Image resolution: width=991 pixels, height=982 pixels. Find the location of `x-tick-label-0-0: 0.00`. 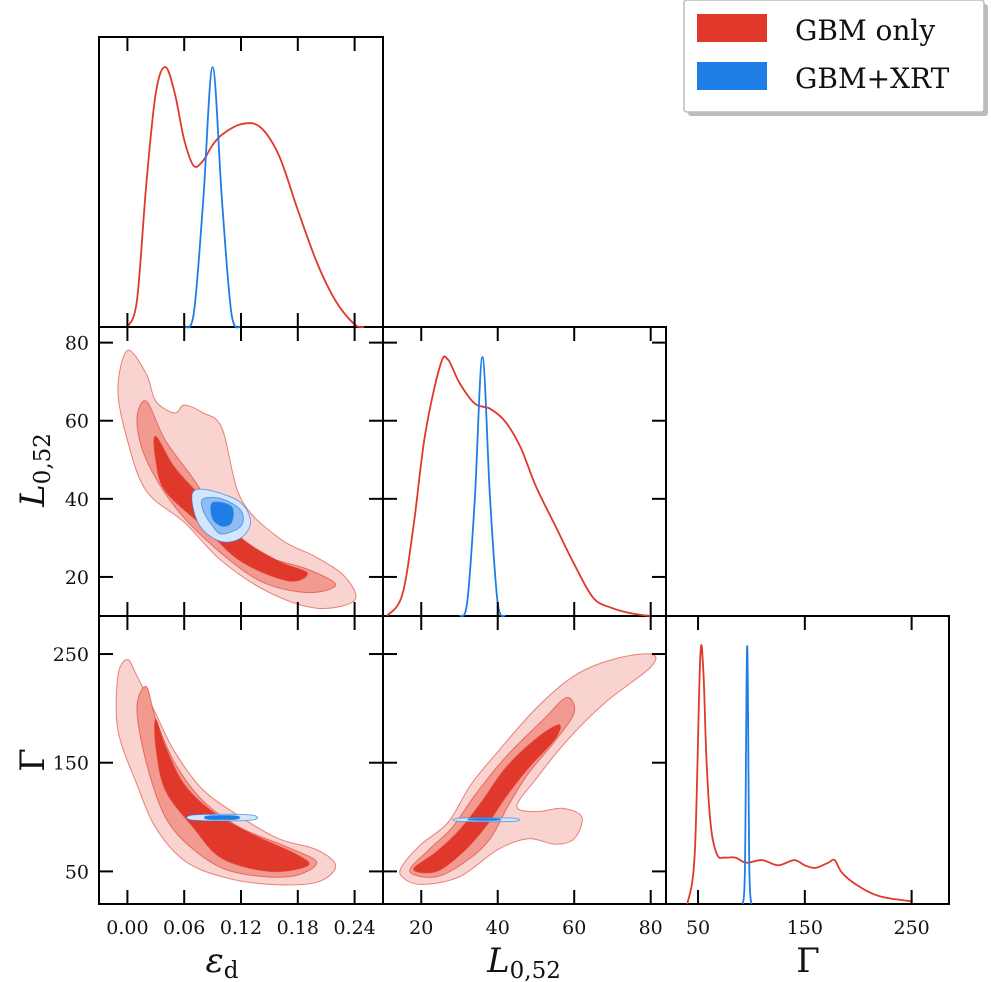

x-tick-label-0-0: 0.00 is located at coordinates (127, 928).